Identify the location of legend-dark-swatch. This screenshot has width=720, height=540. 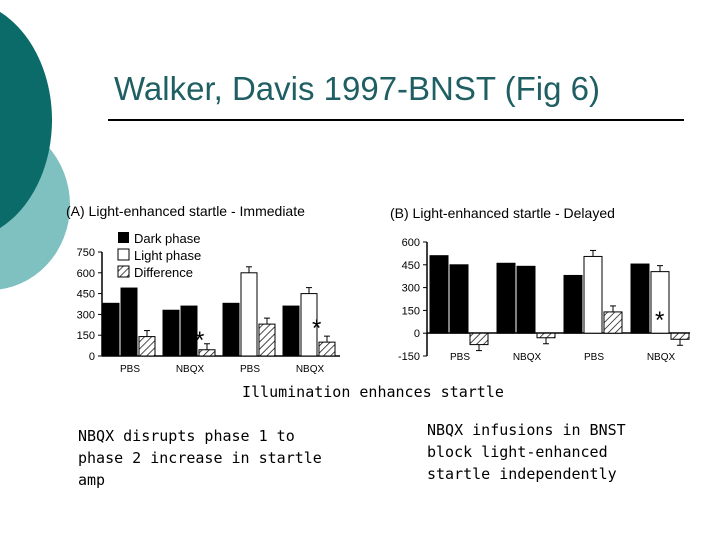
(123, 237).